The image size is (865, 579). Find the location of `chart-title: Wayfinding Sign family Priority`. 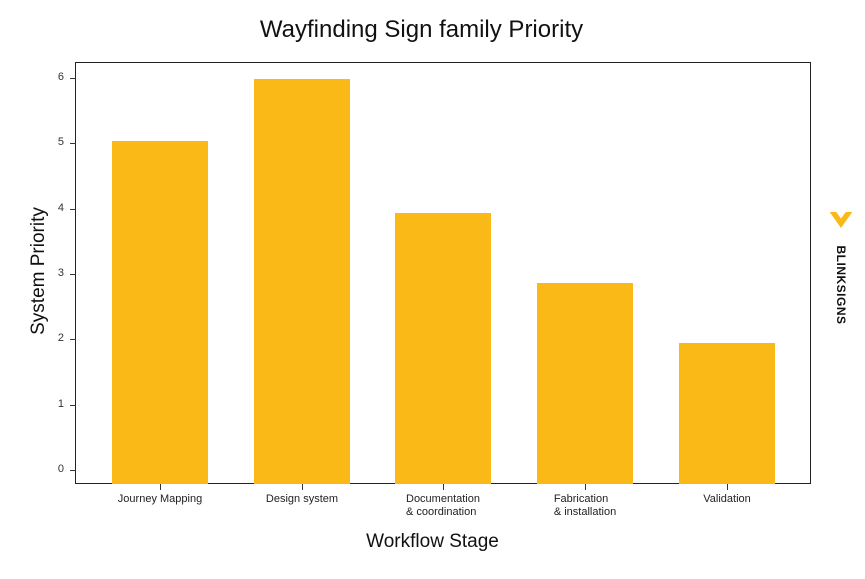

chart-title: Wayfinding Sign family Priority is located at coordinates (421, 29).